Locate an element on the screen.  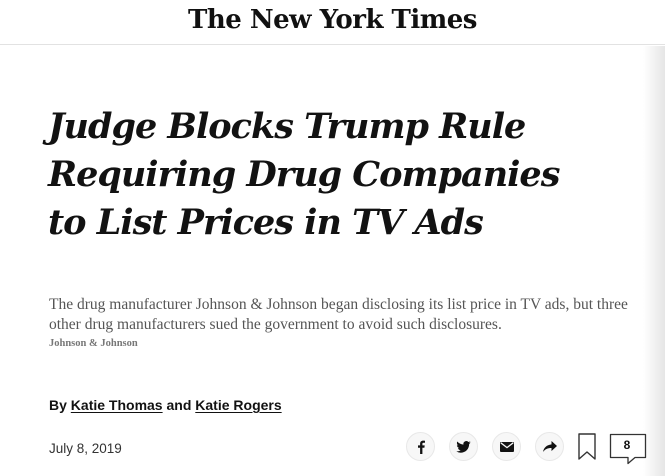
comment-icon is located at coordinates (628, 449).